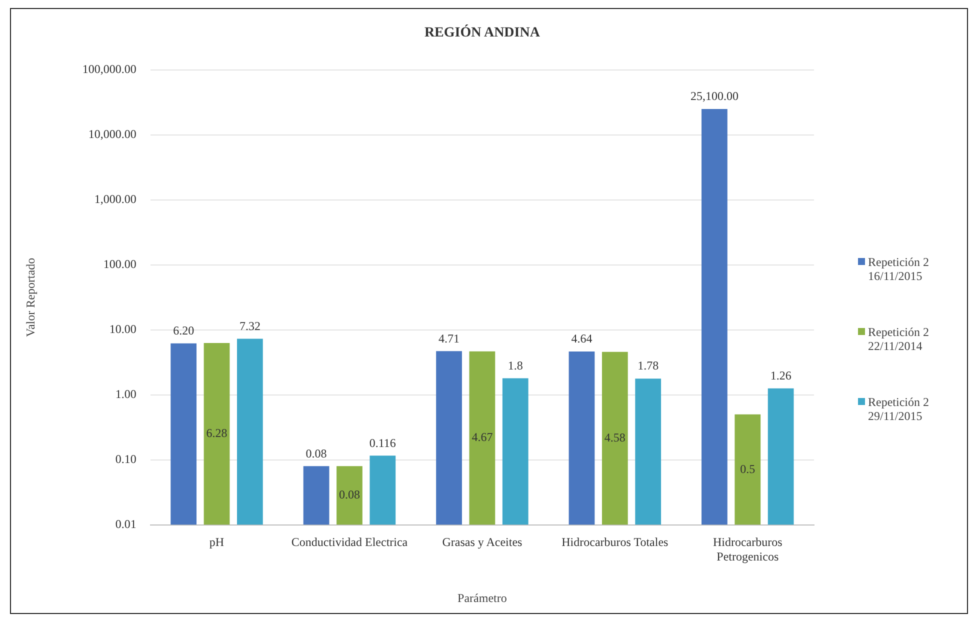  Describe the element at coordinates (781, 375) in the screenshot. I see `data-label: 1.26` at that location.